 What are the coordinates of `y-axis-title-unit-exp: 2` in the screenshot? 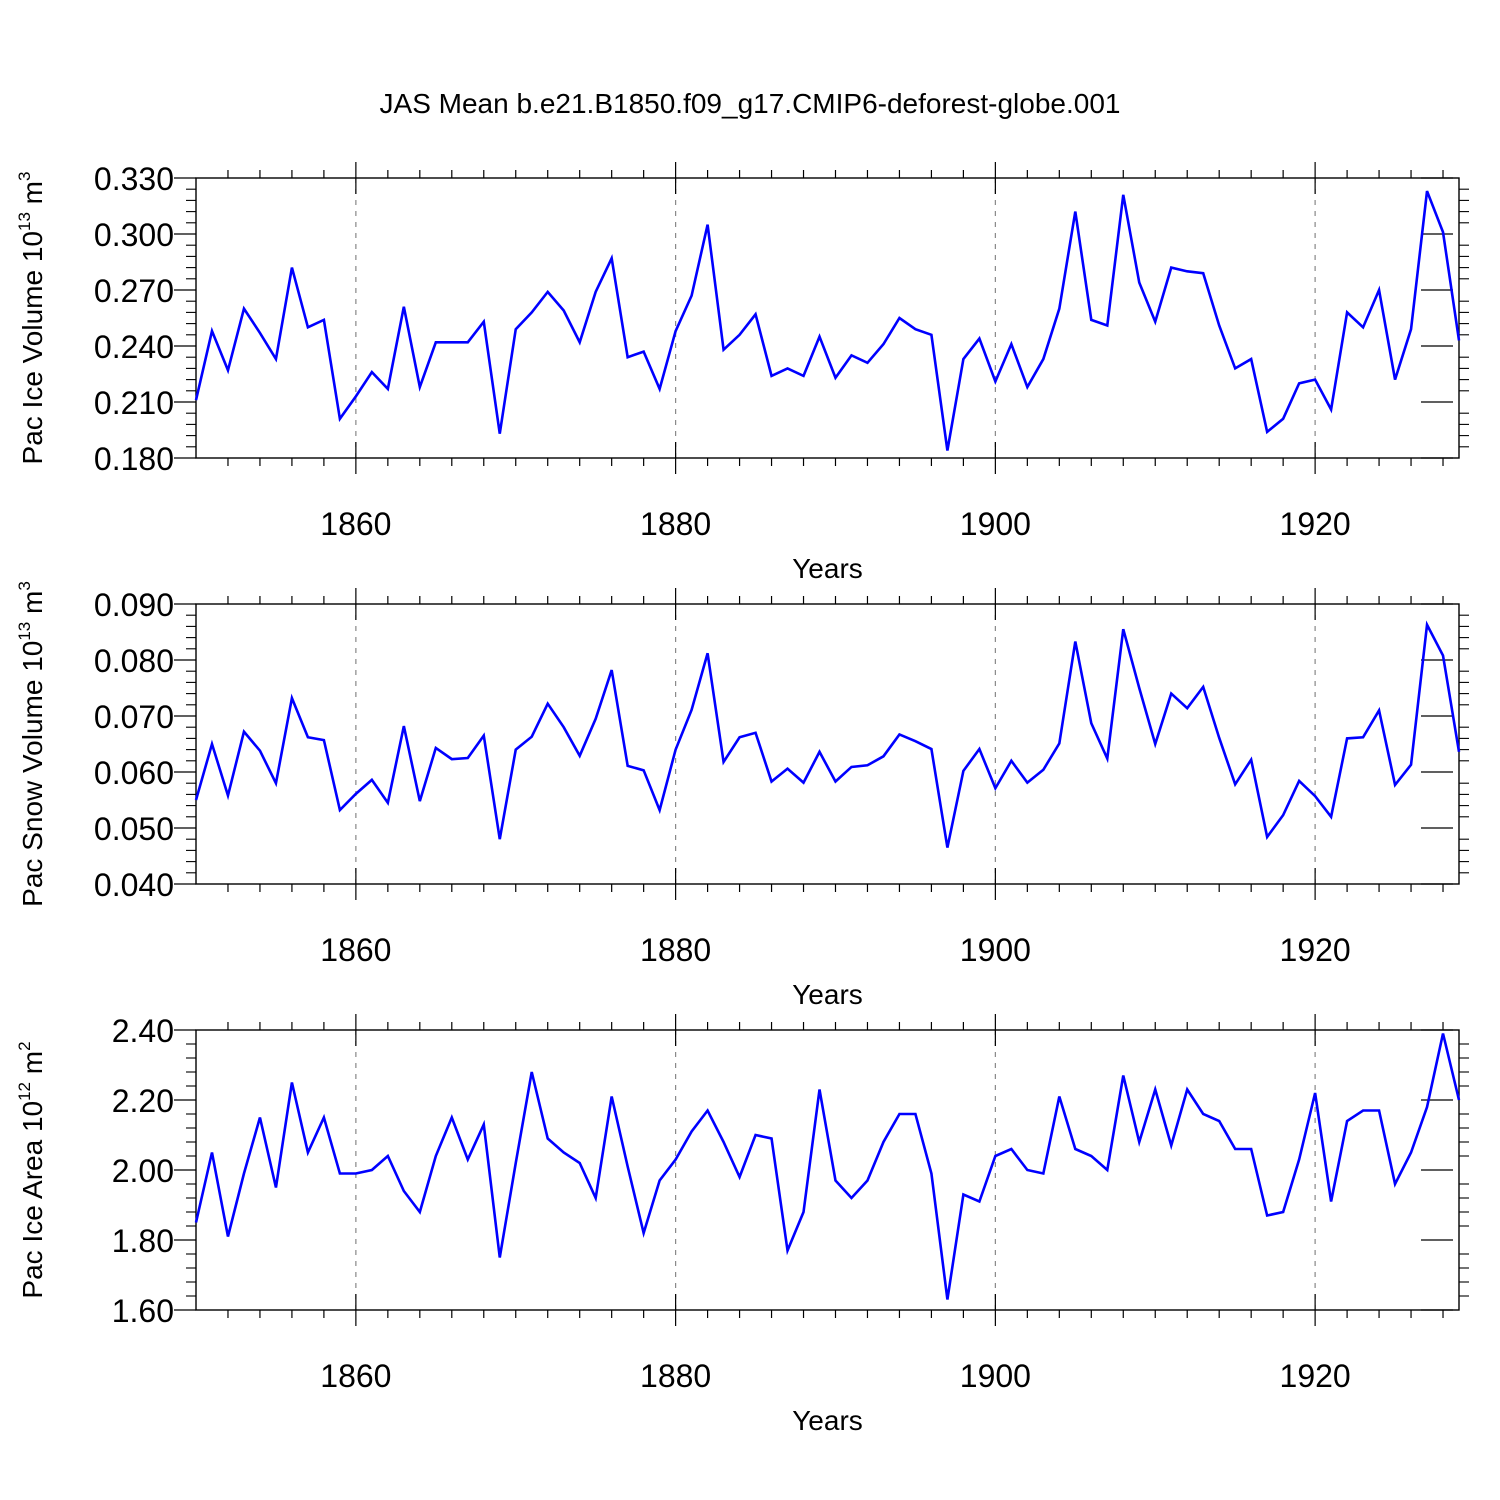 It's located at (24, 1045).